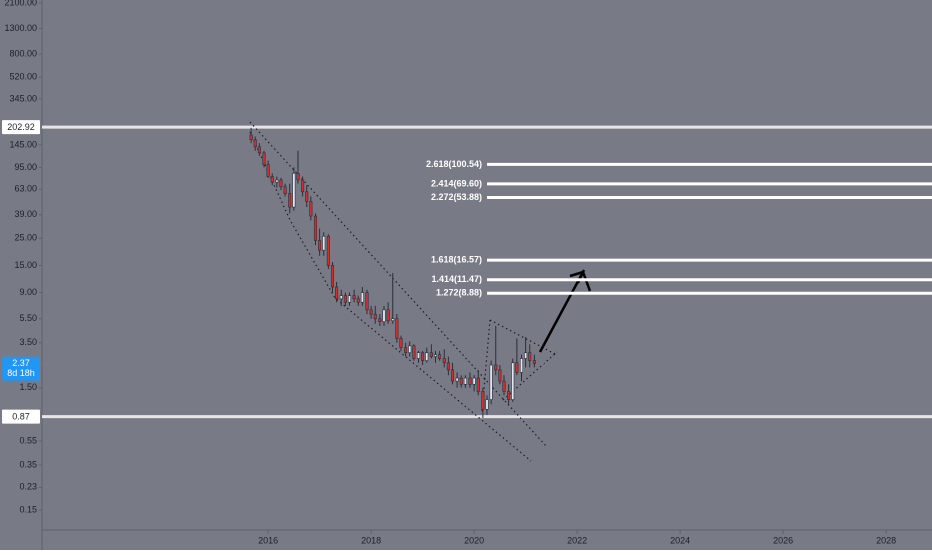 This screenshot has height=555, width=932. Describe the element at coordinates (456, 260) in the screenshot. I see `fib-label: 1.618(16.57)` at that location.